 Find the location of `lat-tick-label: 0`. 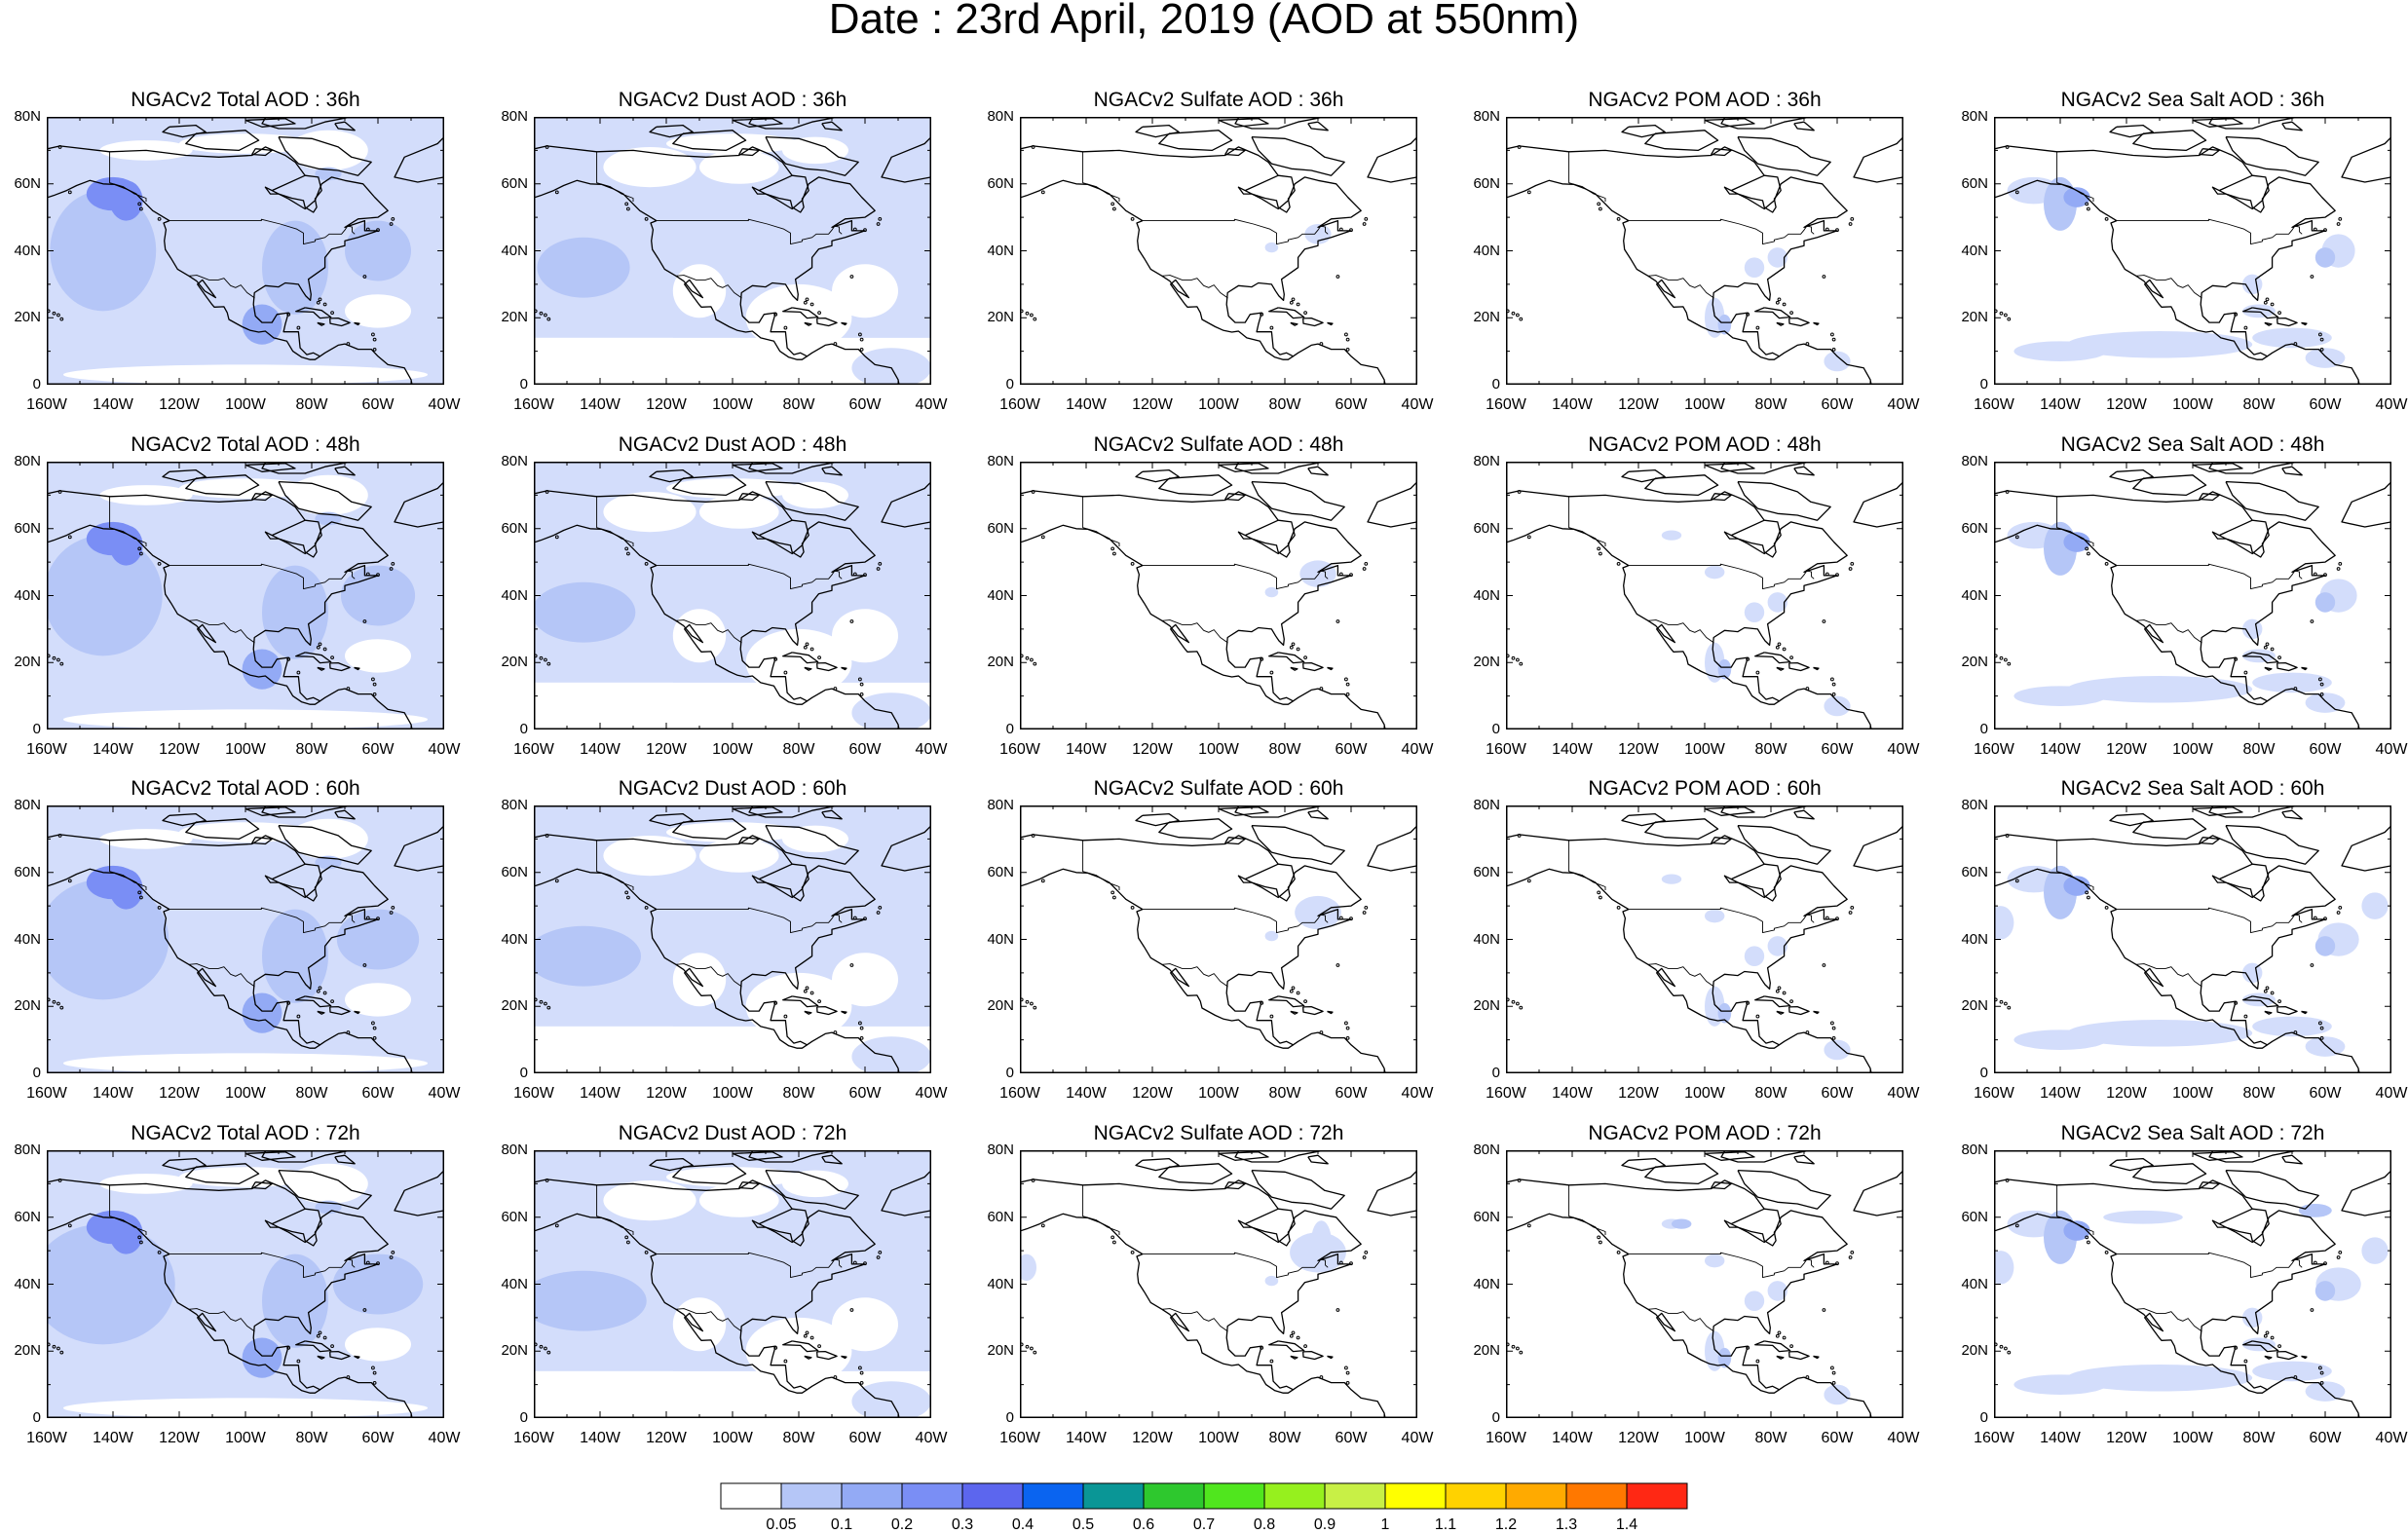

lat-tick-label: 0 is located at coordinates (1983, 384).